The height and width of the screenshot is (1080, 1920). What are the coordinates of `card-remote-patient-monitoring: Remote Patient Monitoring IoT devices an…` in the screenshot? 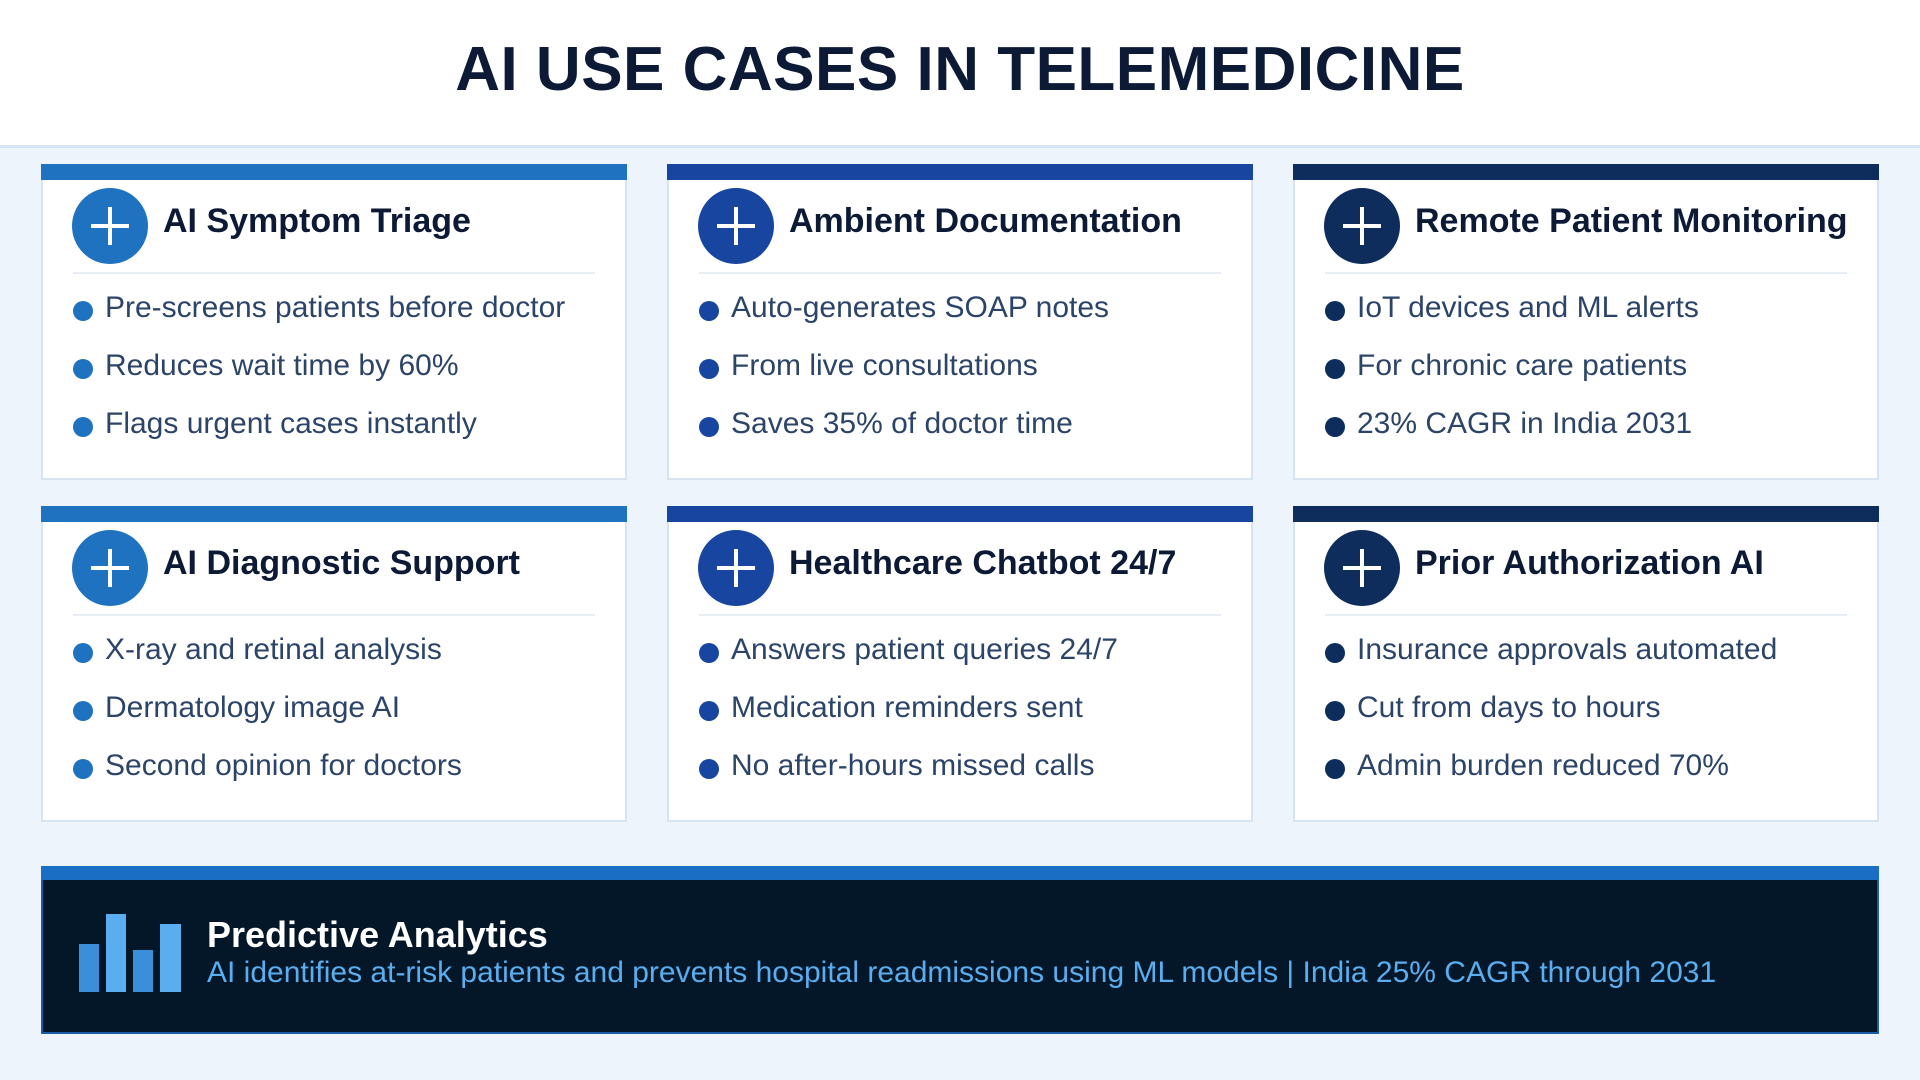 It's located at (1586, 322).